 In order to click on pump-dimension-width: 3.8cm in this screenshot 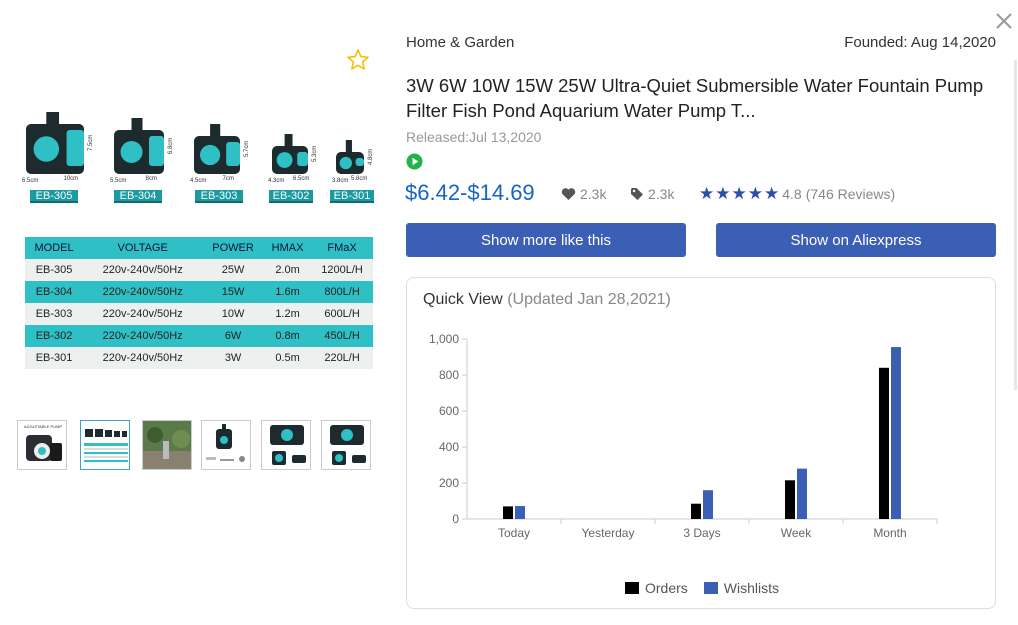, I will do `click(340, 181)`.